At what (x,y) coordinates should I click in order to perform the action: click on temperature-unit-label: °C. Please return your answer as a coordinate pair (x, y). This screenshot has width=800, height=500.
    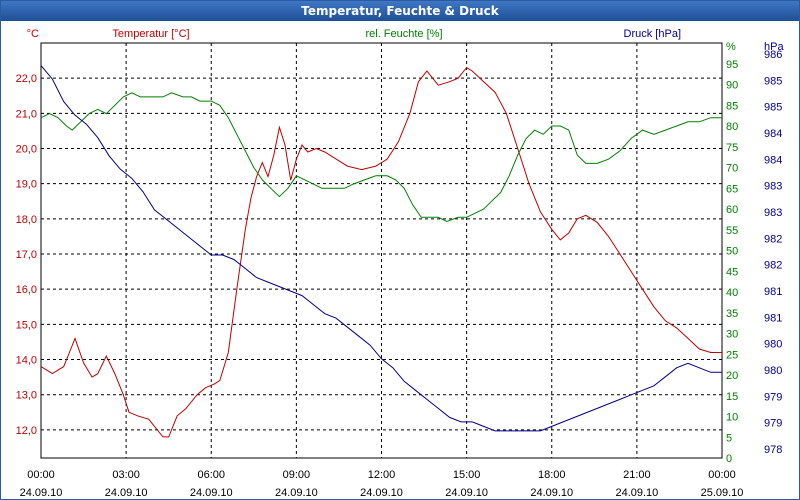
    Looking at the image, I should click on (33, 34).